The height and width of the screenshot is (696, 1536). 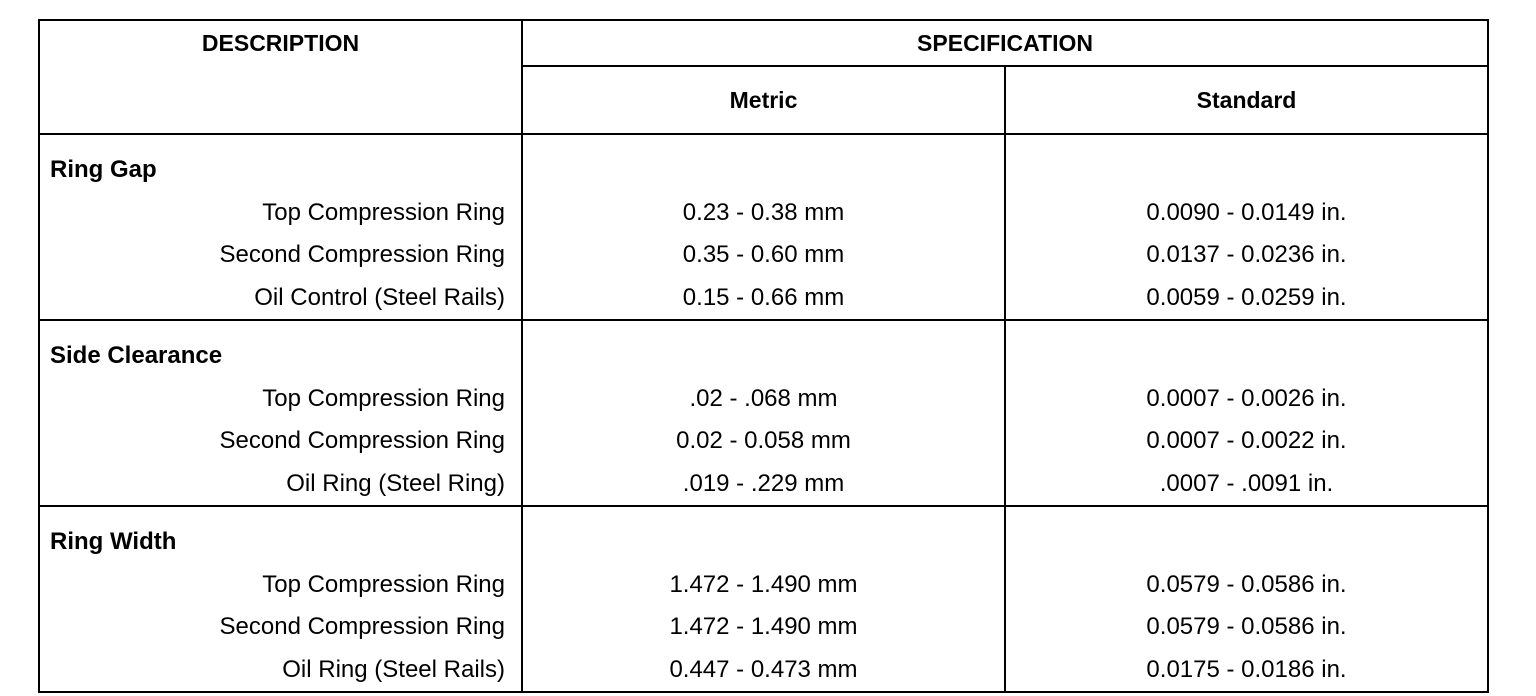 What do you see at coordinates (763, 254) in the screenshot?
I see `metric-value: 0.35 - 0.60 mm` at bounding box center [763, 254].